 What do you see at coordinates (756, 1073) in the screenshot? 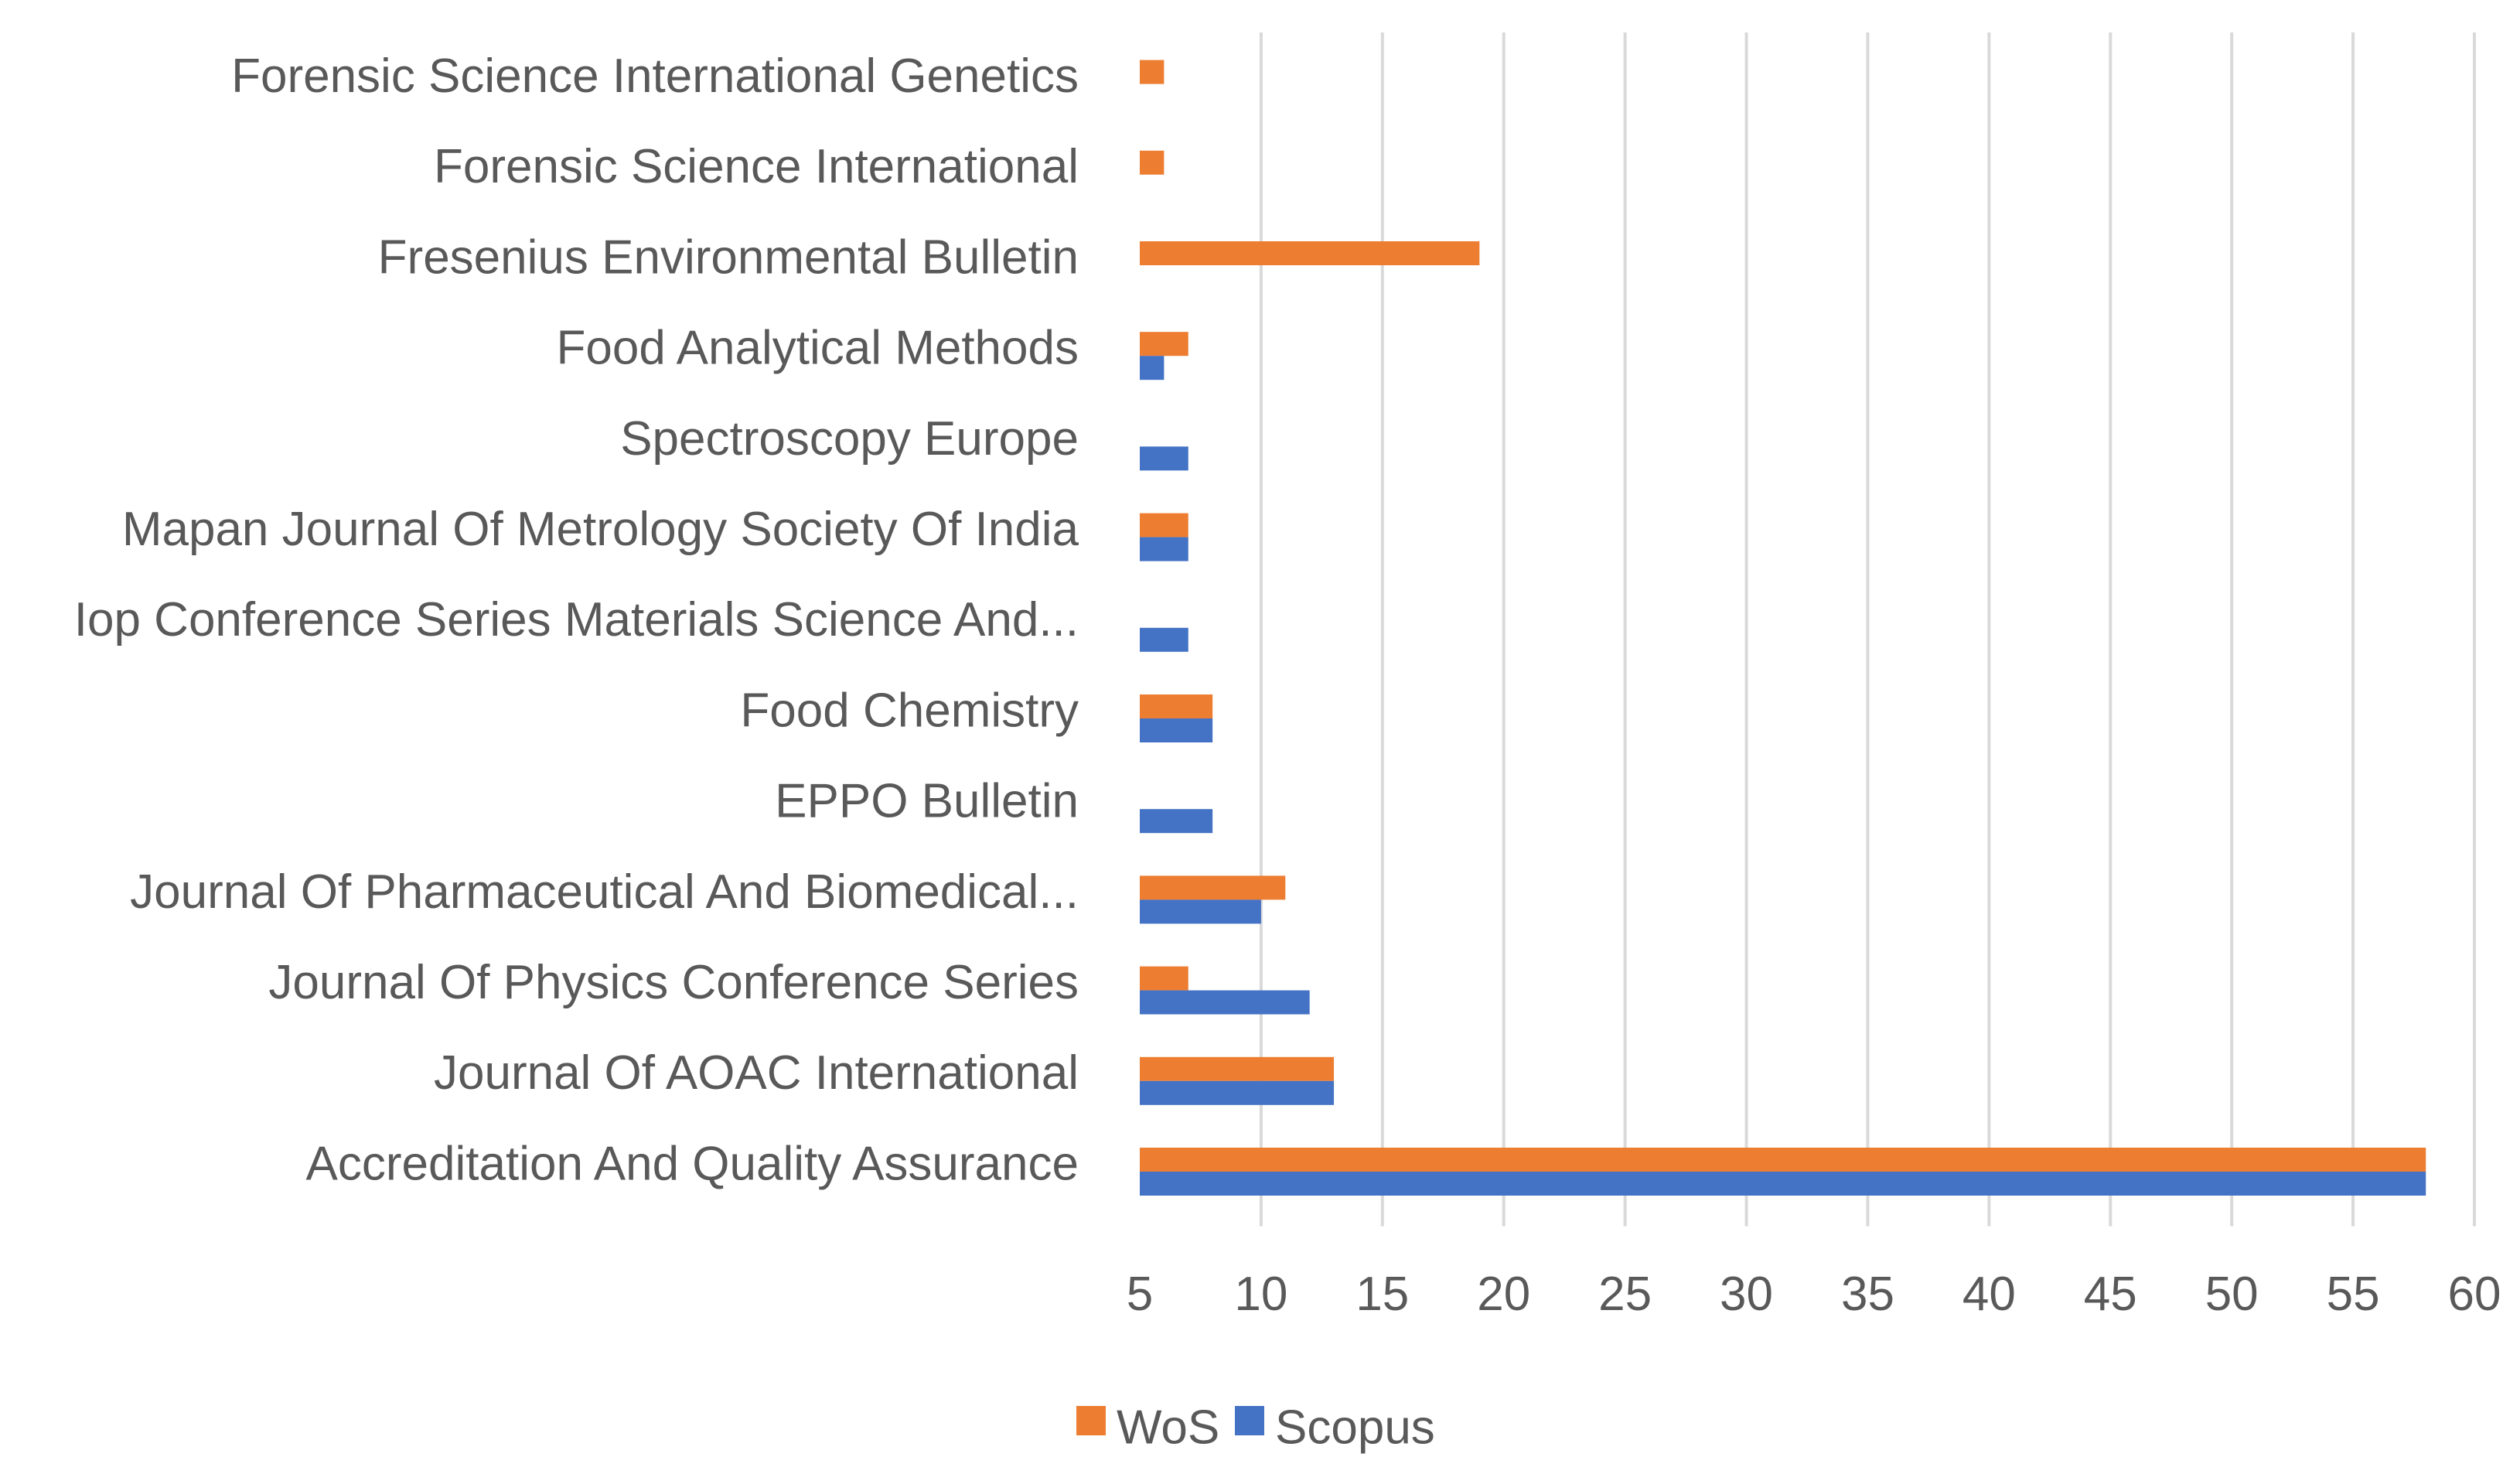
I see `category-label: Journal Of AOAC International` at bounding box center [756, 1073].